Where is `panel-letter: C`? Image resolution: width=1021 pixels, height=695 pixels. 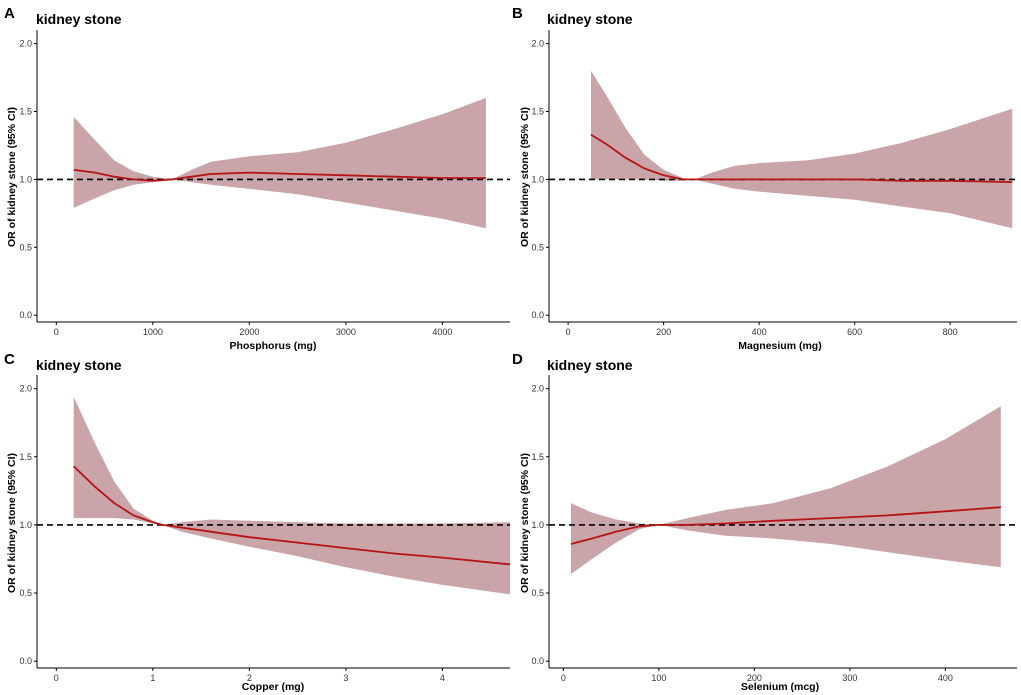 panel-letter: C is located at coordinates (9, 359).